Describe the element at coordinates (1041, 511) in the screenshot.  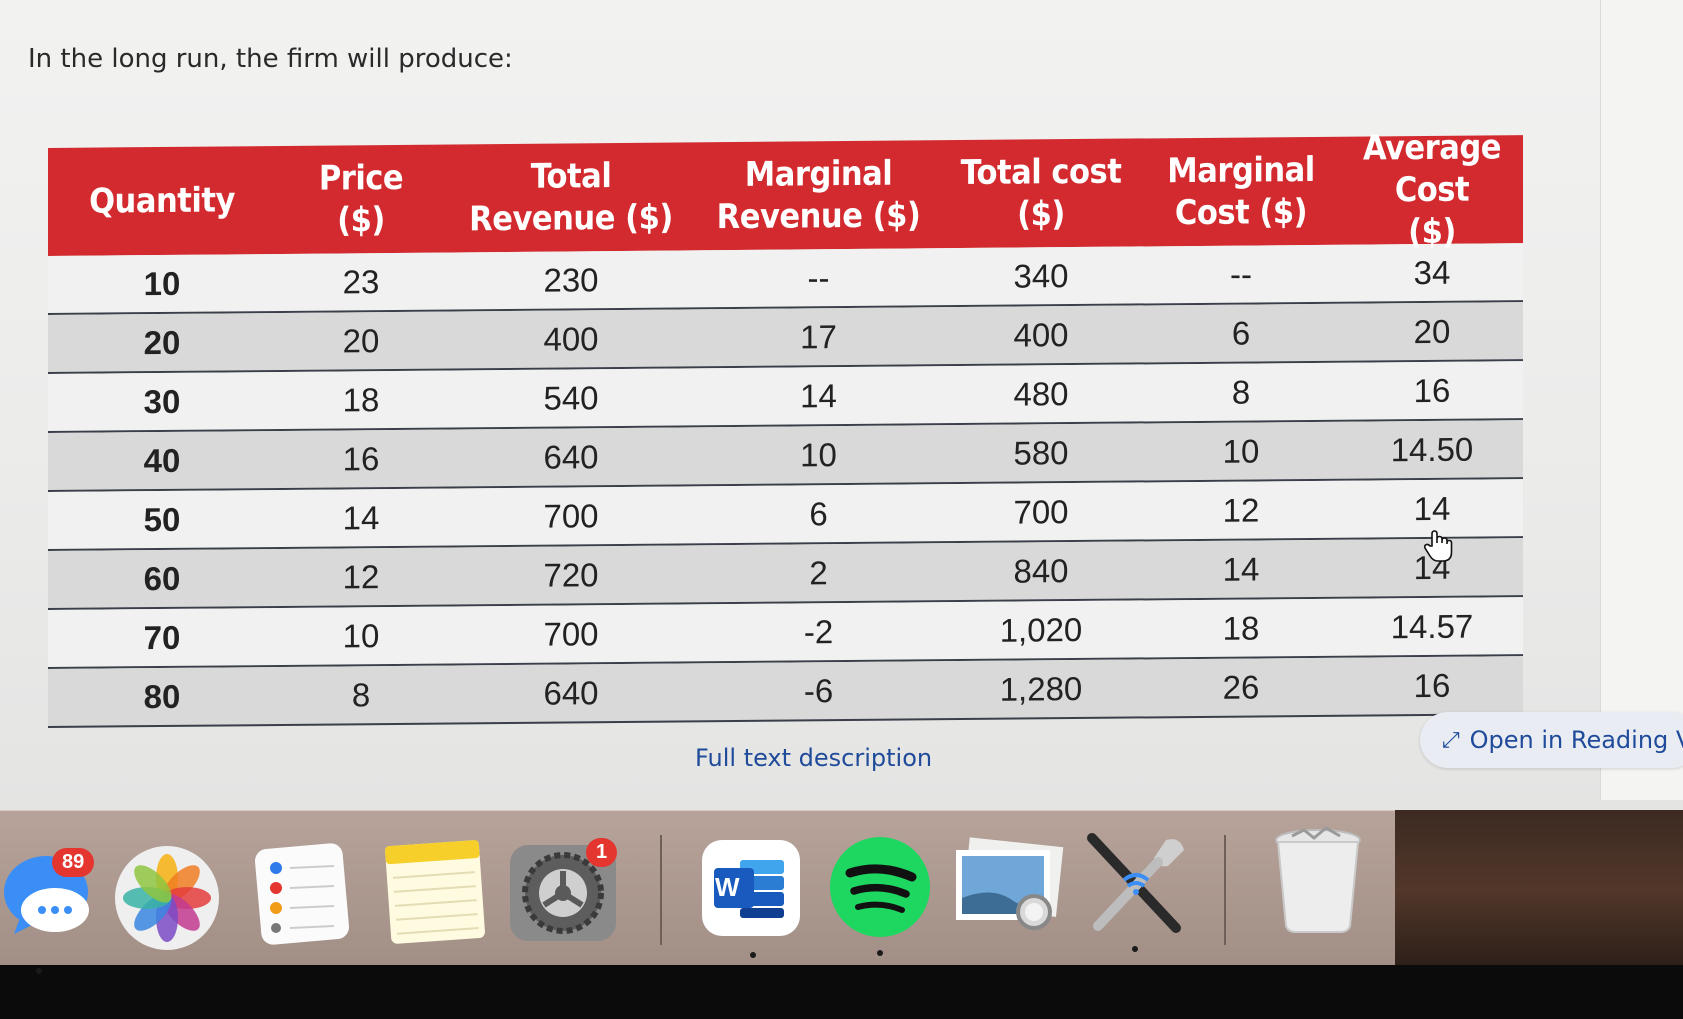
I see `cell-total-cost: 700` at that location.